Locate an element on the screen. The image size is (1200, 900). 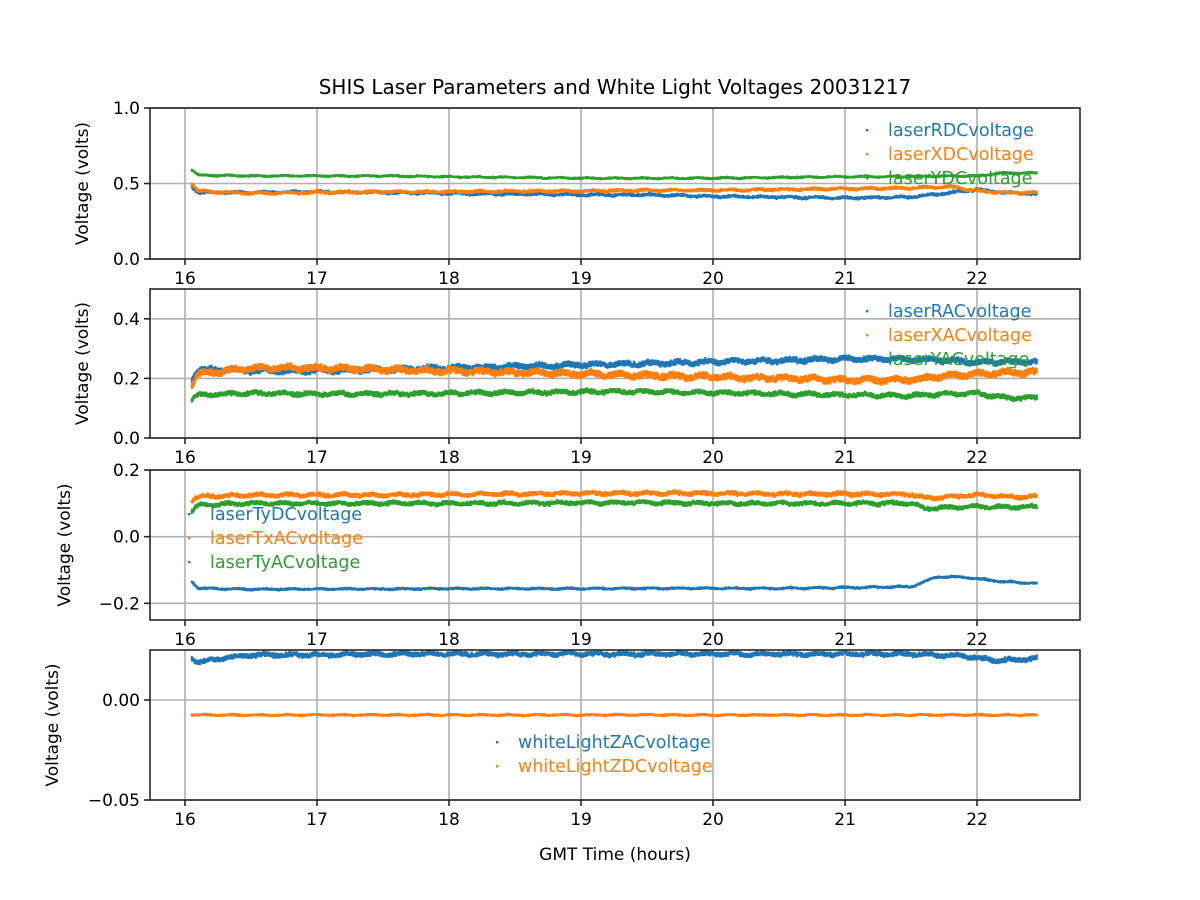
series-laserYACvoltage is located at coordinates (614, 395).